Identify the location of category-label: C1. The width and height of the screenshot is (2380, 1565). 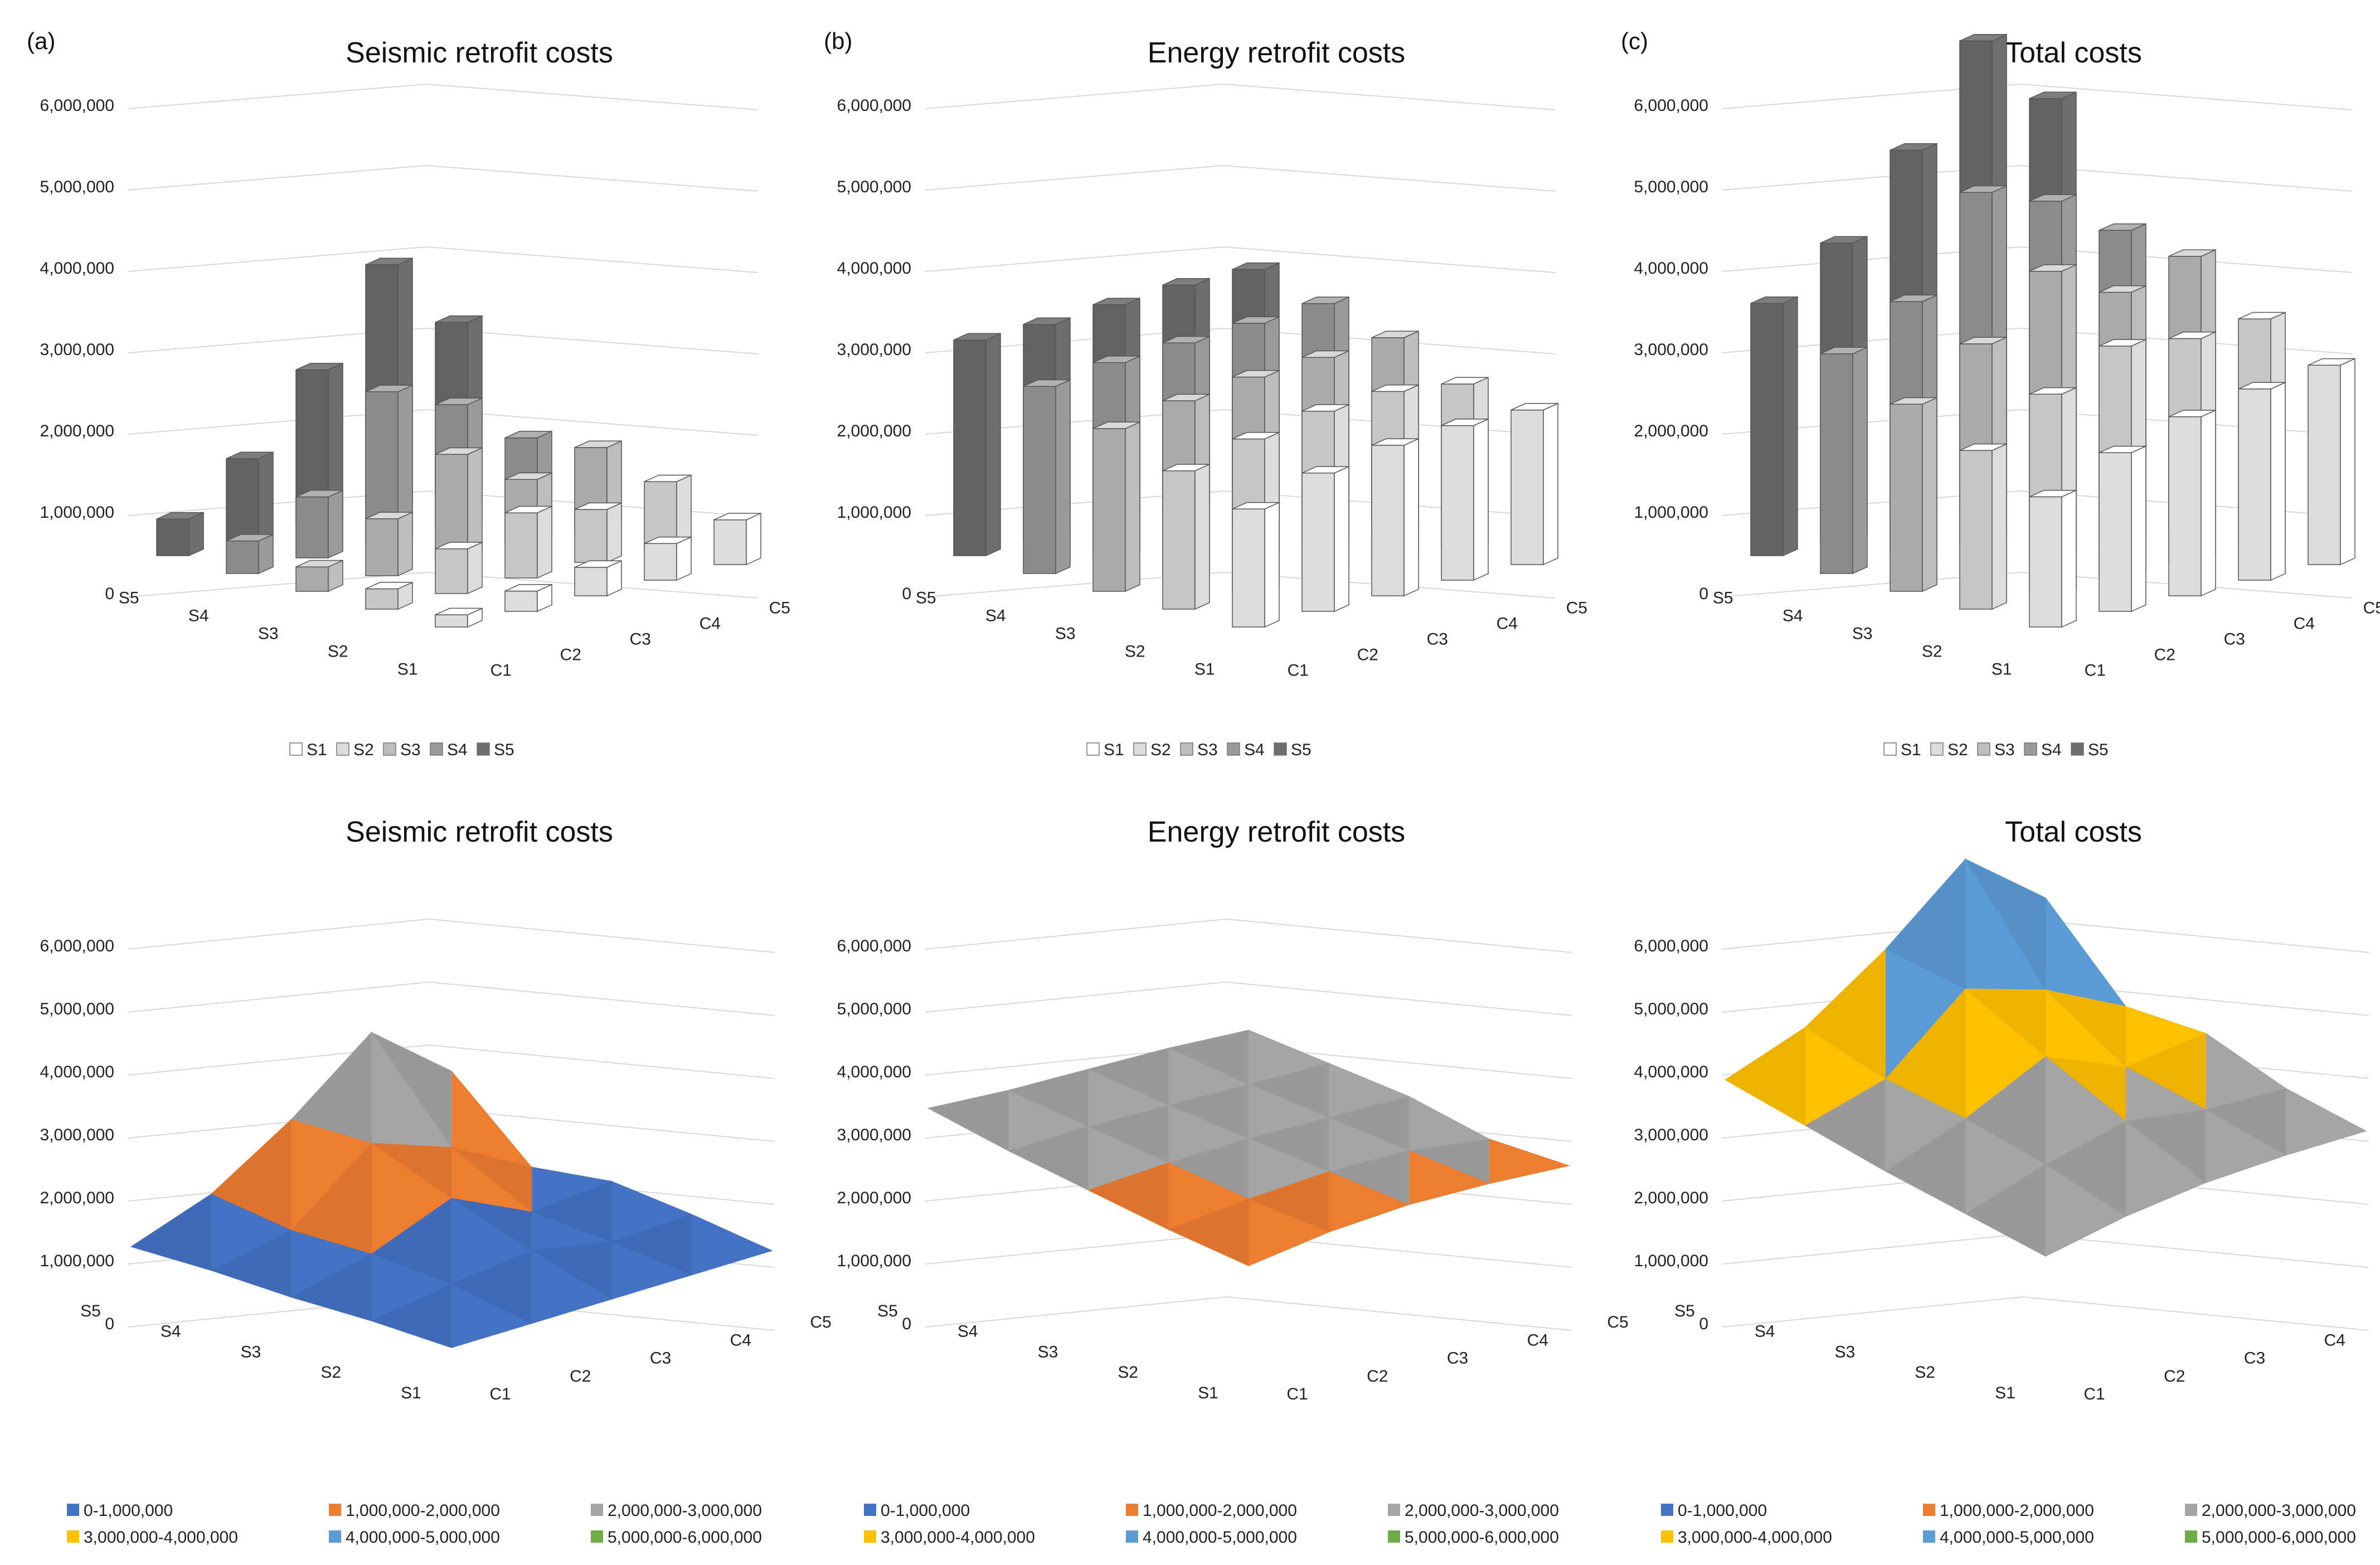
(500, 1394).